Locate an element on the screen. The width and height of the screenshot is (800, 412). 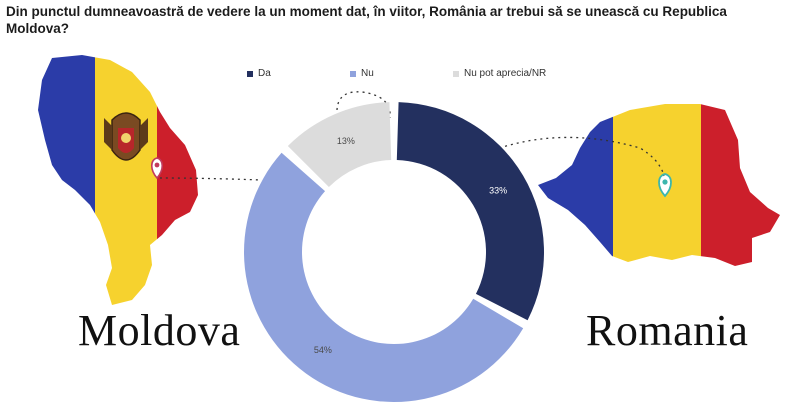
romania-location-pin-icon is located at coordinates (665, 185).